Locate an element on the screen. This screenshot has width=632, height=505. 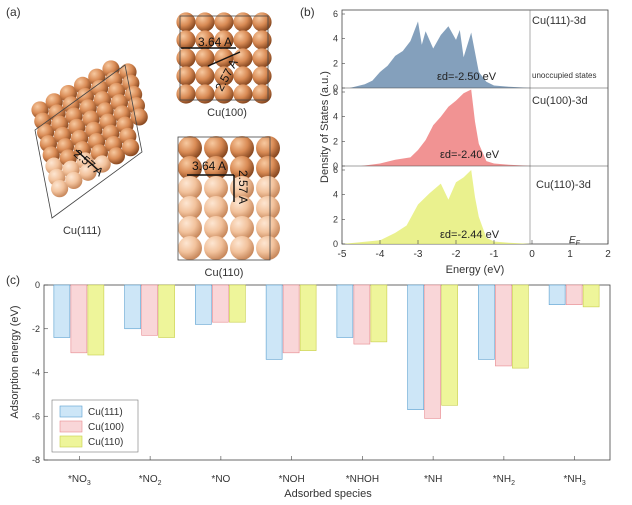
panel-c-label: (c) is located at coordinates (13, 280).